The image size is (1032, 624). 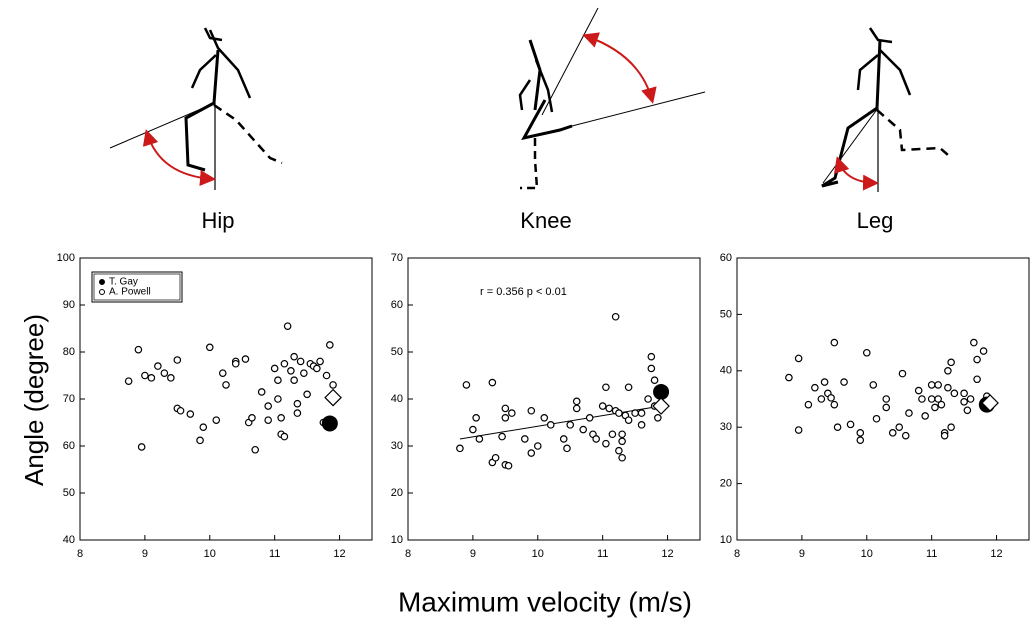 I want to click on x-tick-label: 9, so click(x=145, y=554).